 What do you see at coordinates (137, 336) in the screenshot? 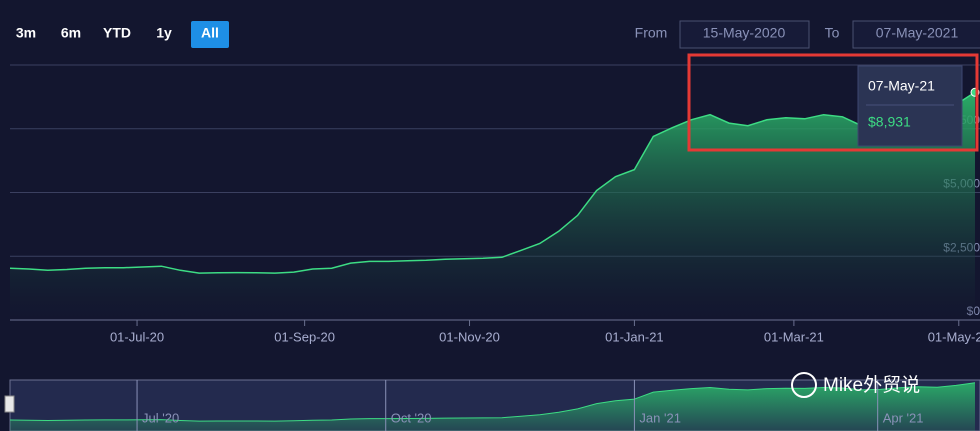
I see `x-tick-label: 01-Jul-20` at bounding box center [137, 336].